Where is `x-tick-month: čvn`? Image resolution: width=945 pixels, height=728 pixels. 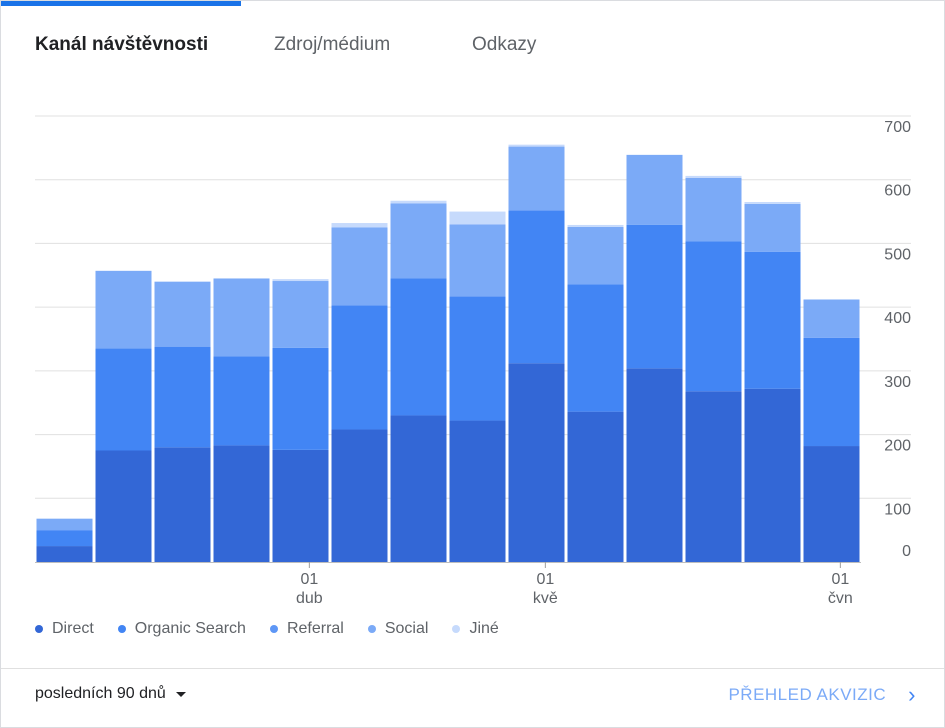 x-tick-month: čvn is located at coordinates (840, 598).